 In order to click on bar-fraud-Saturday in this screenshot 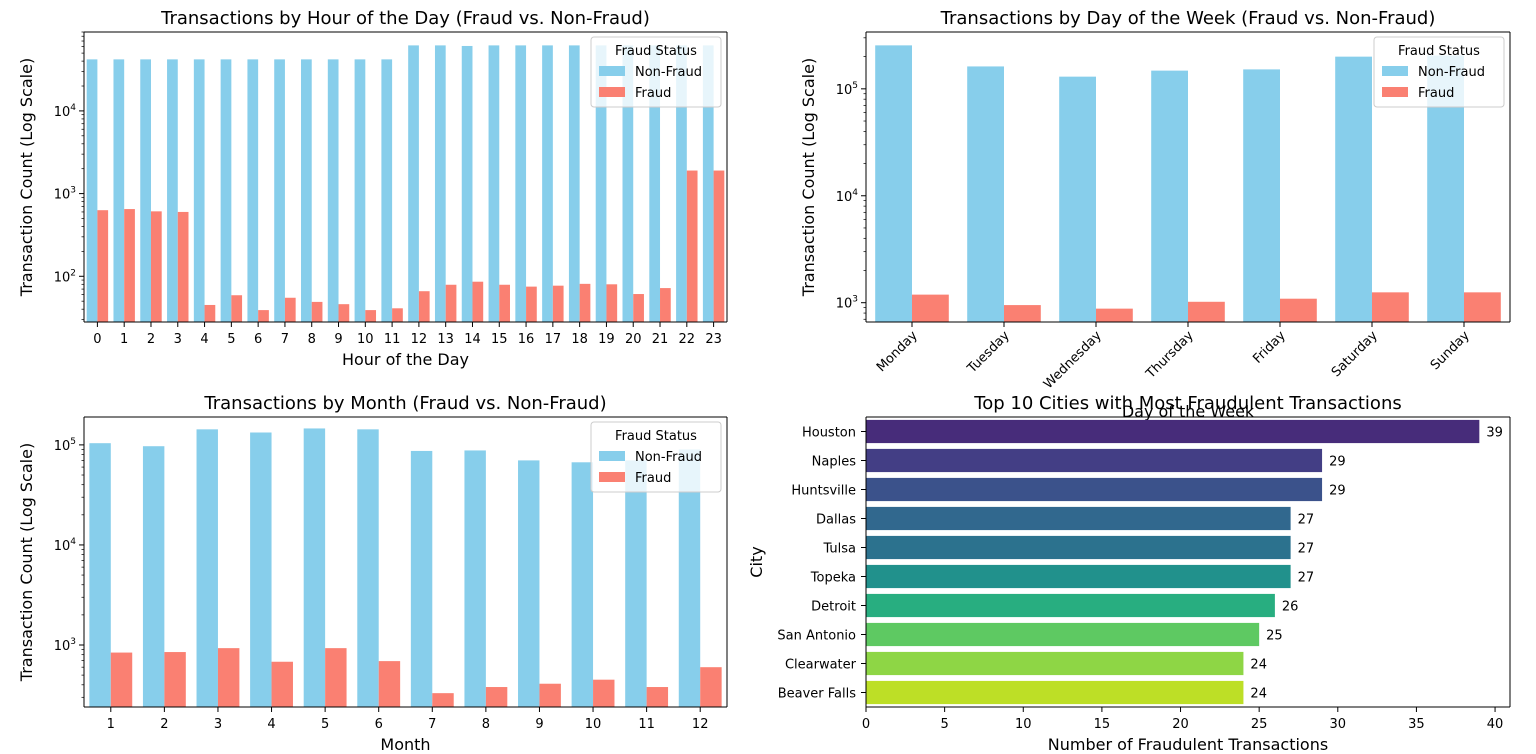, I will do `click(1390, 307)`.